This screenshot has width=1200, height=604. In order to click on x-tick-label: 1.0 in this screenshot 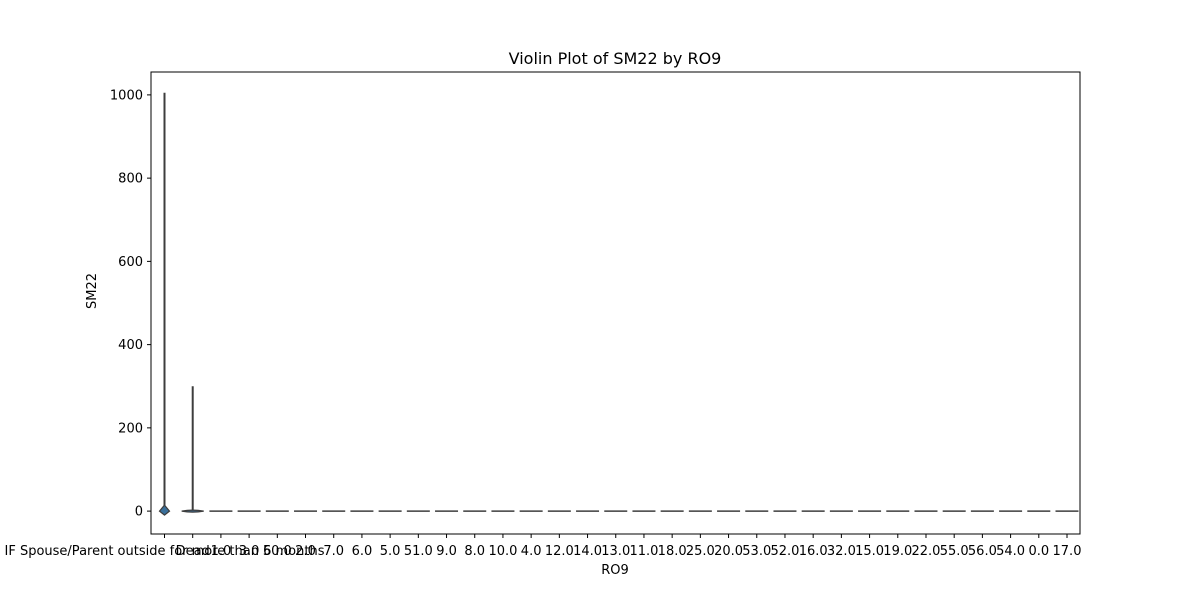, I will do `click(221, 551)`.